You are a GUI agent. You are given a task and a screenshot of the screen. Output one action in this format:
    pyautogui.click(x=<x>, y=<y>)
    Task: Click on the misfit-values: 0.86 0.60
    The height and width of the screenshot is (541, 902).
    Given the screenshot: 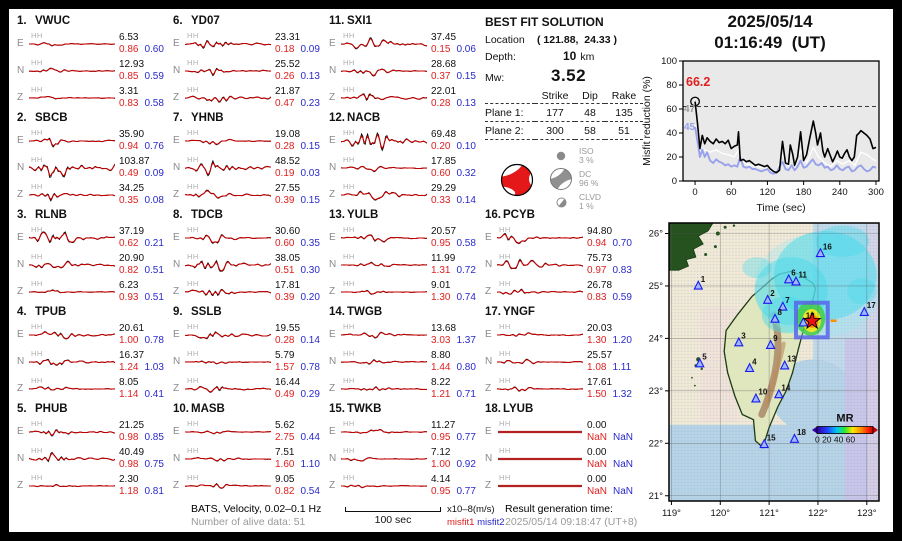 What is the action you would take?
    pyautogui.click(x=143, y=50)
    